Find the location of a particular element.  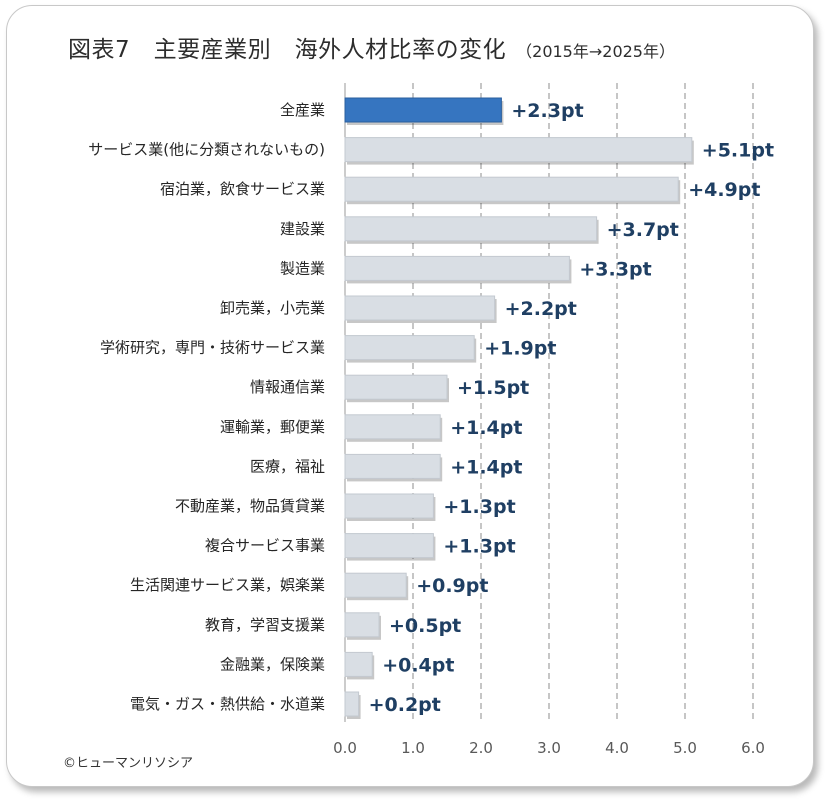

x-tick-label: 1.0 is located at coordinates (413, 748).